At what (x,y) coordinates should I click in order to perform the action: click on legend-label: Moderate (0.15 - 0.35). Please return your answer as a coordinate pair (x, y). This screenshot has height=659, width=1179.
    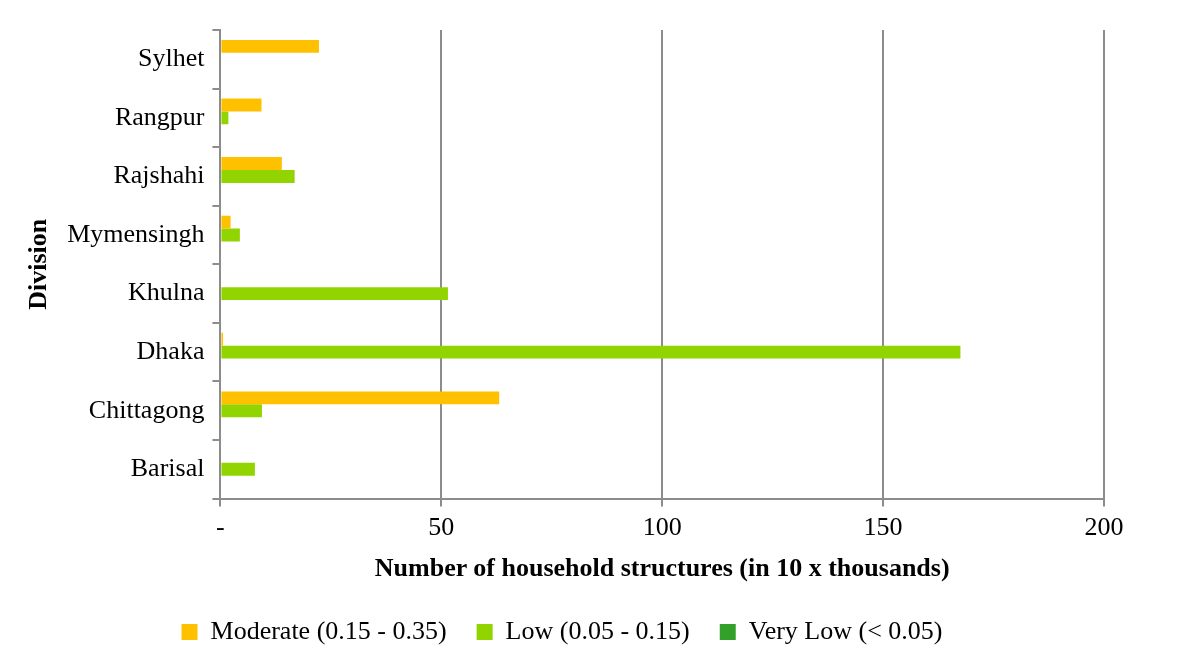
    Looking at the image, I should click on (328, 630).